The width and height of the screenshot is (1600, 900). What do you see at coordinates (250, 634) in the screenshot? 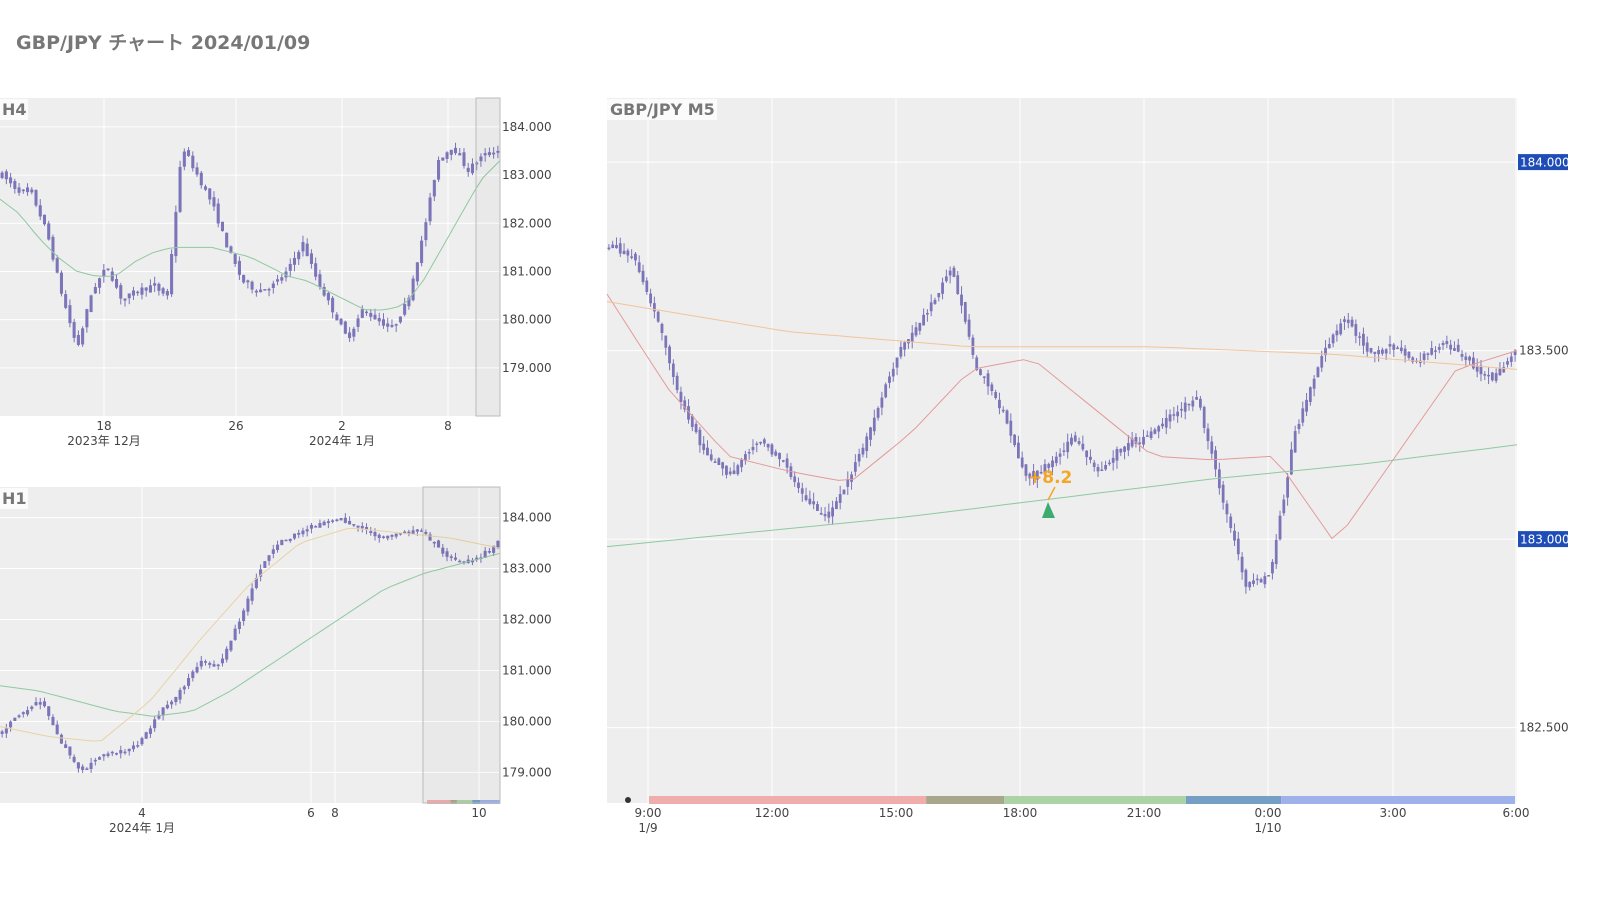
I see `moving-average-line` at bounding box center [250, 634].